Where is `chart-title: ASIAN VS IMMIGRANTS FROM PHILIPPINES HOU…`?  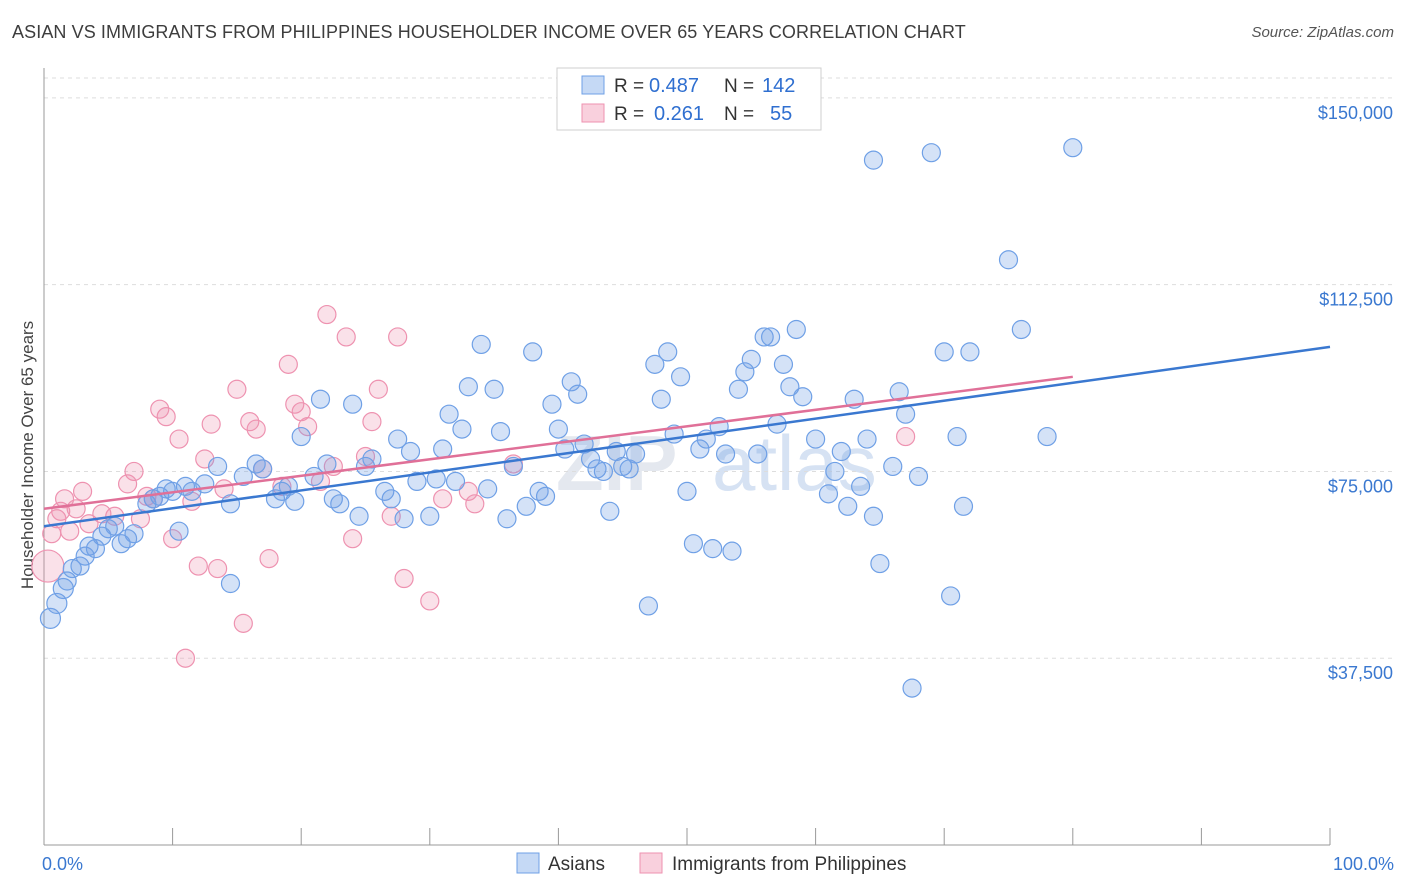 chart-title: ASIAN VS IMMIGRANTS FROM PHILIPPINES HOU… is located at coordinates (489, 32).